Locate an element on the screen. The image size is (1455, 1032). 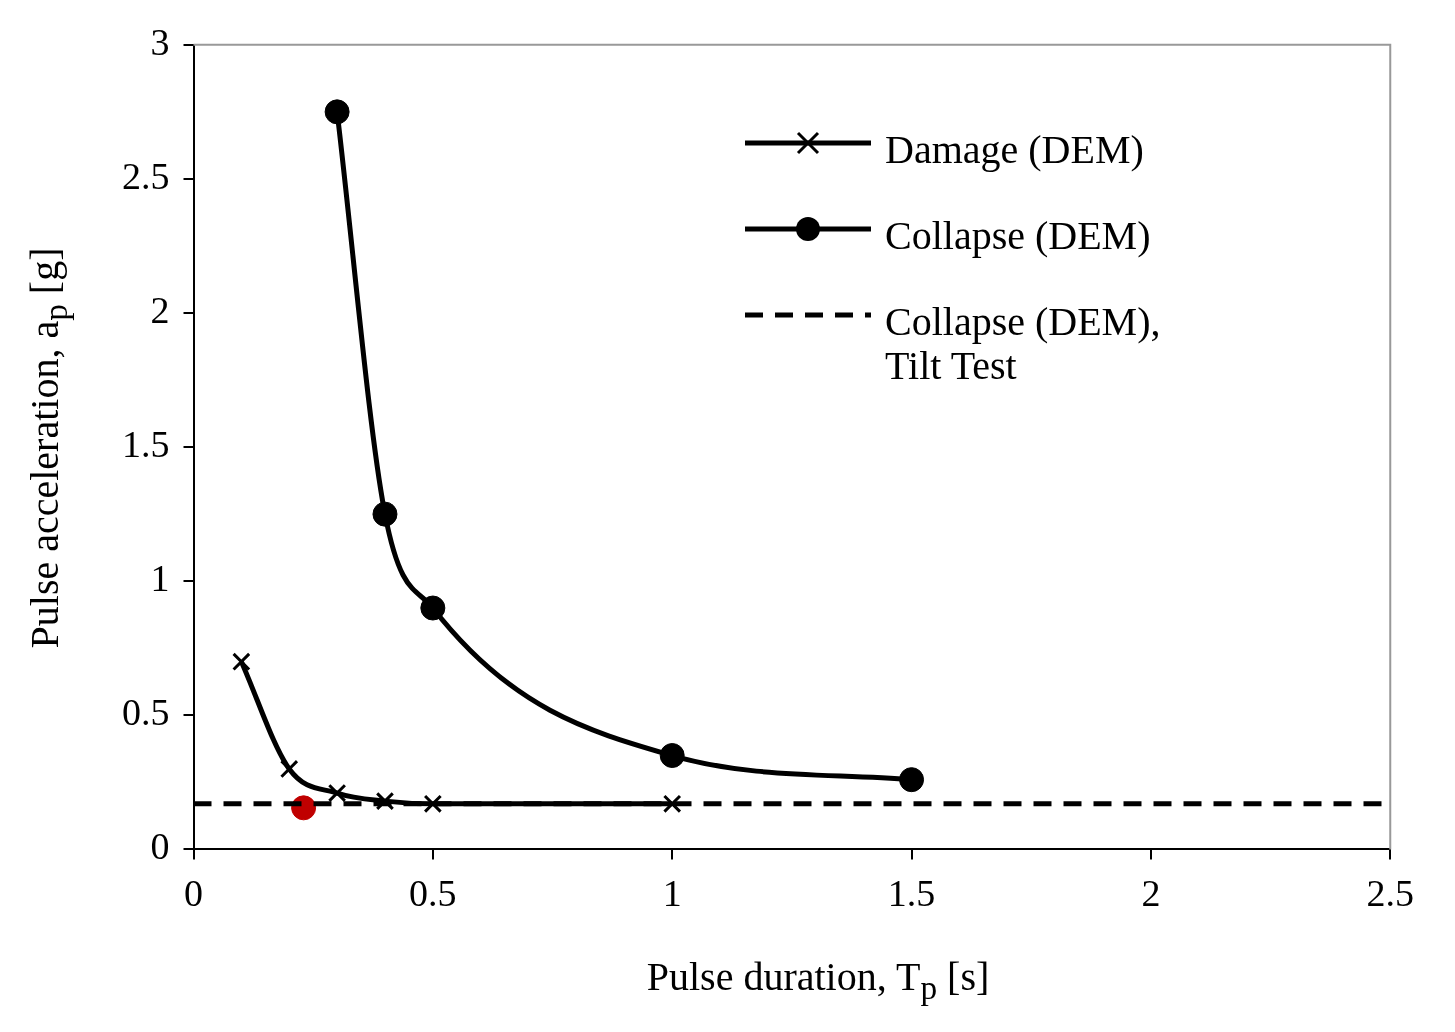
y-tick-label: 3 is located at coordinates (160, 41).